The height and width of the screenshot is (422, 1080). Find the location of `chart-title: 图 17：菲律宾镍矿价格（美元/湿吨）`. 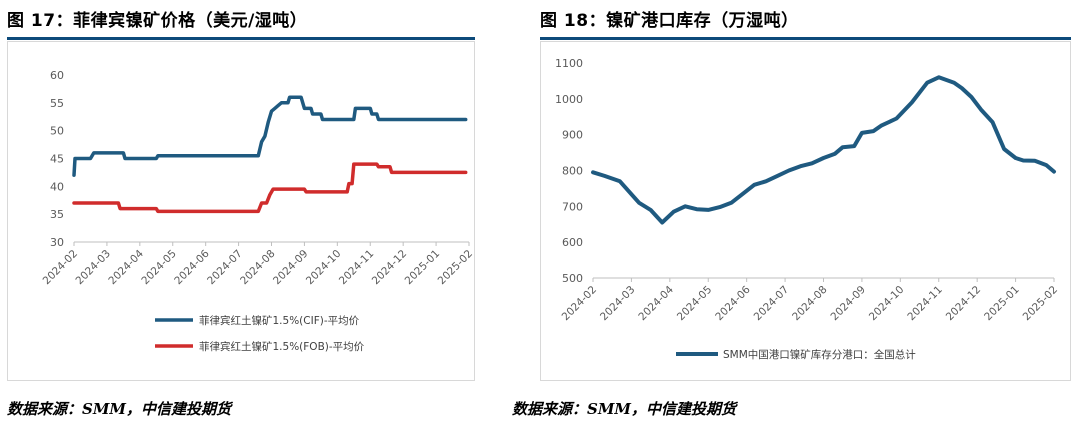

chart-title: 图 17：菲律宾镍矿价格（美元/湿吨） is located at coordinates (157, 21).